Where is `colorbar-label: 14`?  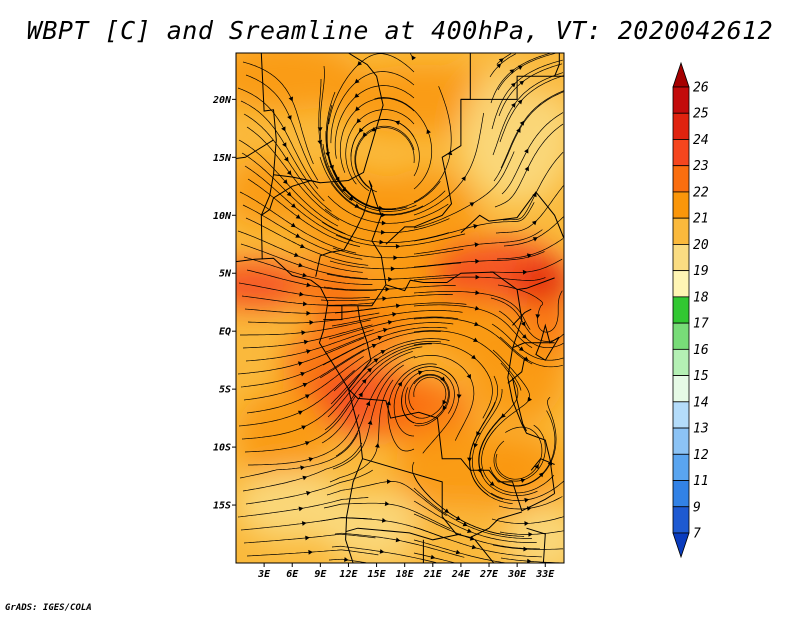
colorbar-label: 14 is located at coordinates (701, 402).